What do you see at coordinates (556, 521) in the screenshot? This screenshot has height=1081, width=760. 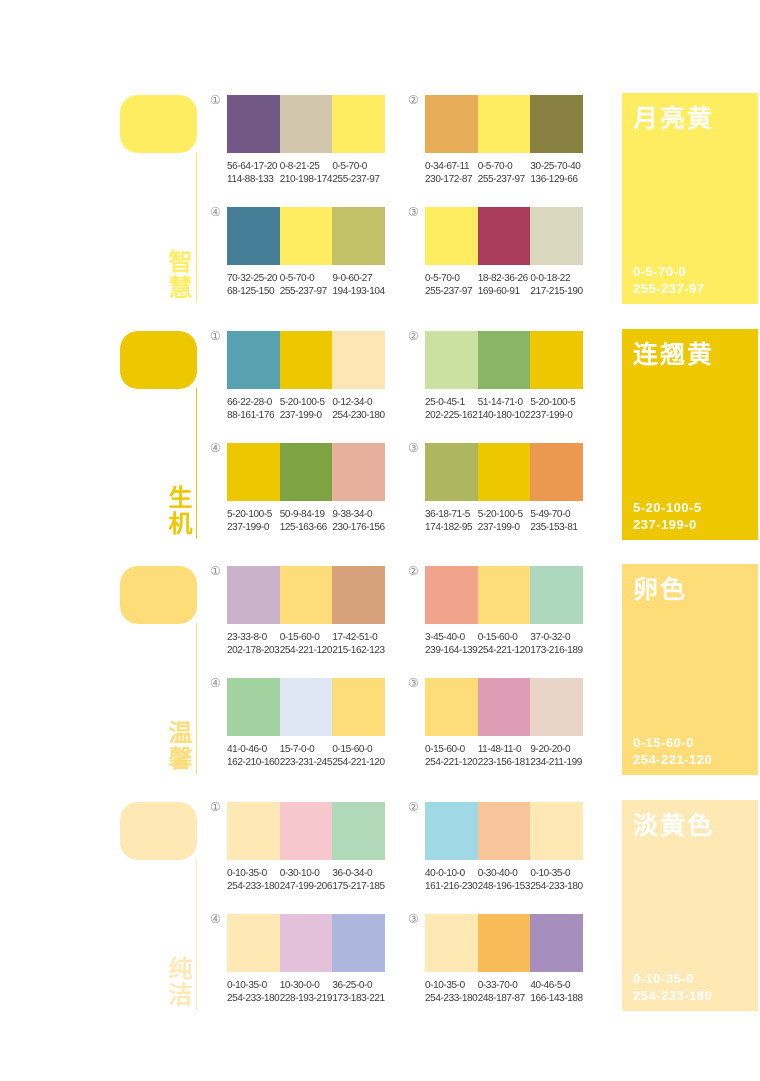 I see `swatch-label: 5-49-70-0 235-153-81` at bounding box center [556, 521].